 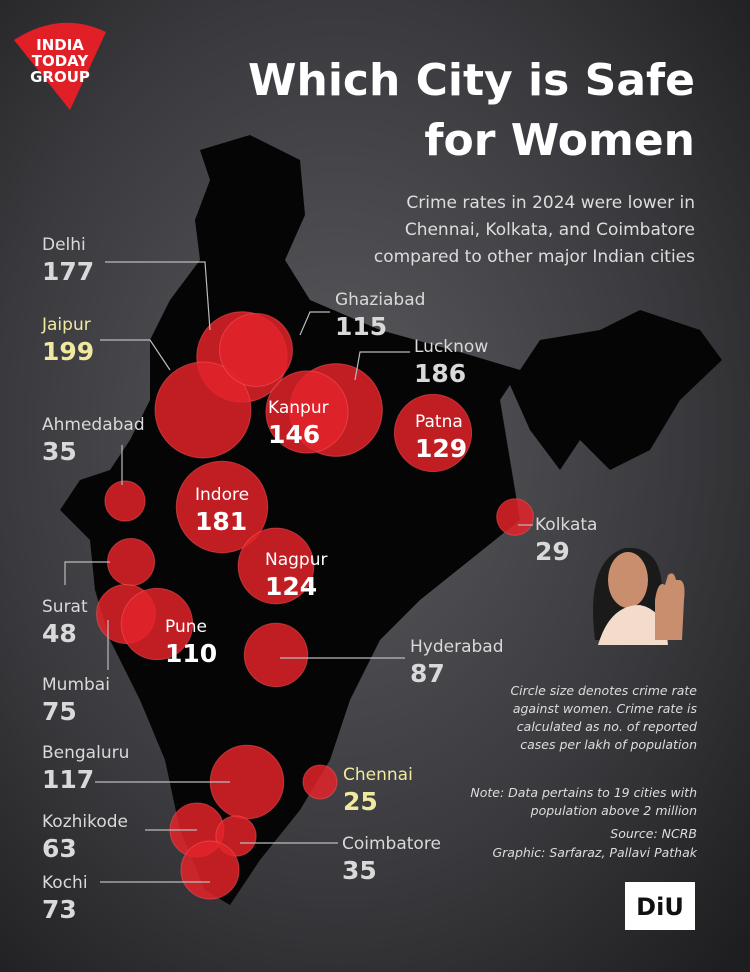 What do you see at coordinates (85, 822) in the screenshot?
I see `city-name: Kozhikode` at bounding box center [85, 822].